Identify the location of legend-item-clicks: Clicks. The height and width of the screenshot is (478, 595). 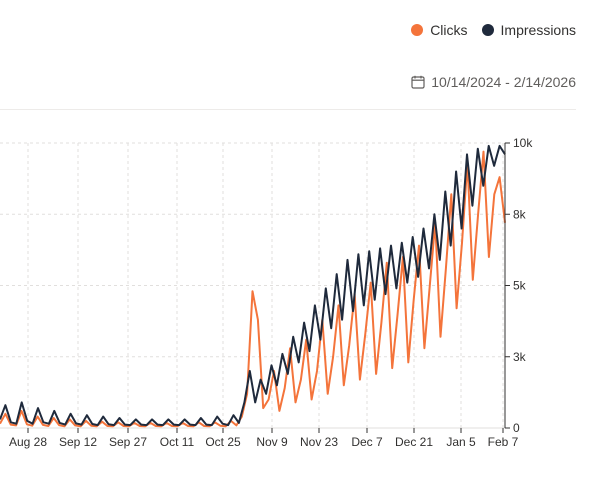
(439, 30).